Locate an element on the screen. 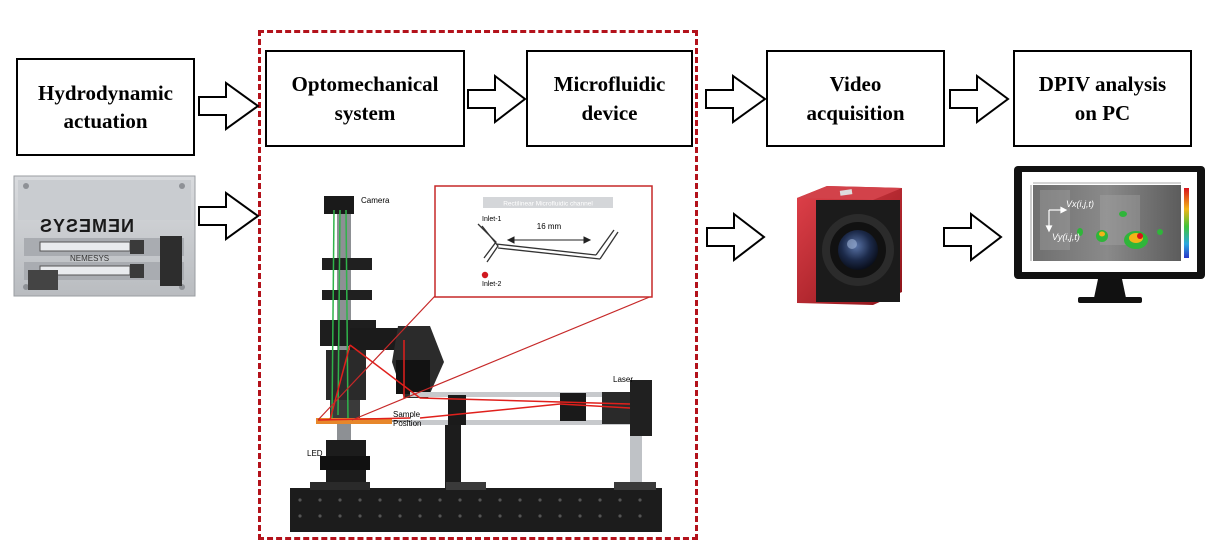  video-acquisition-label: Video acquisition is located at coordinates (855, 98).